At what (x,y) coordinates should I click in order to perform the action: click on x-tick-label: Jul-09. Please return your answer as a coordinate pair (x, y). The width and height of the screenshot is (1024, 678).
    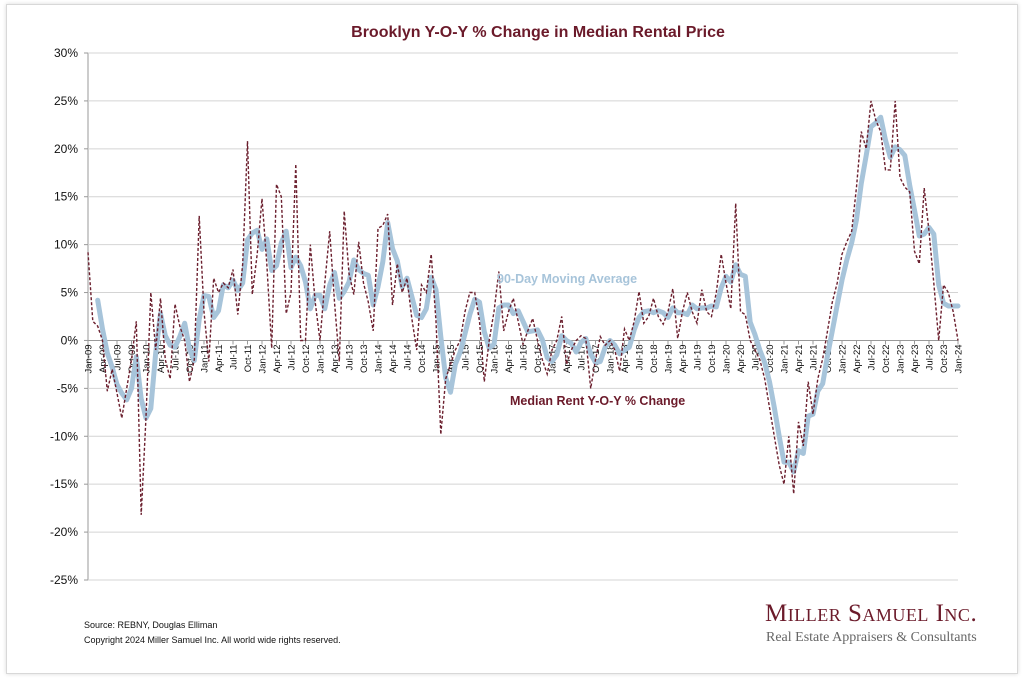
    Looking at the image, I should click on (118, 357).